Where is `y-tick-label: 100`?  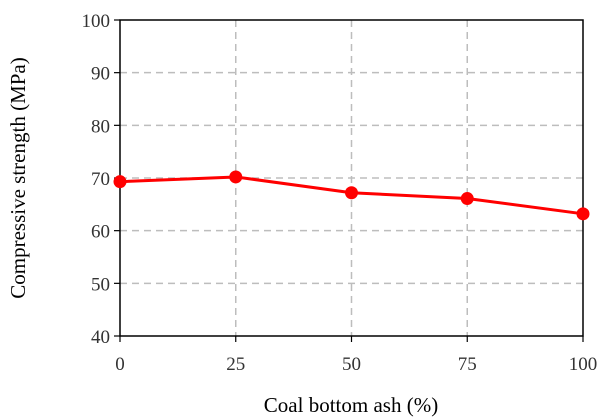
y-tick-label: 100 is located at coordinates (96, 21).